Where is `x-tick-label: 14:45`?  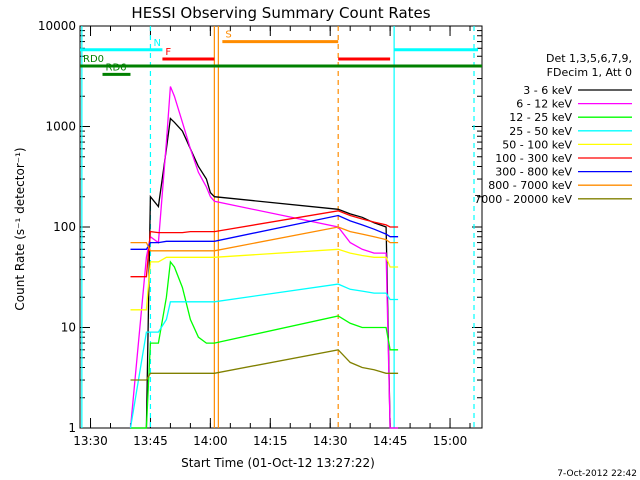
x-tick-label: 14:45 is located at coordinates (390, 441).